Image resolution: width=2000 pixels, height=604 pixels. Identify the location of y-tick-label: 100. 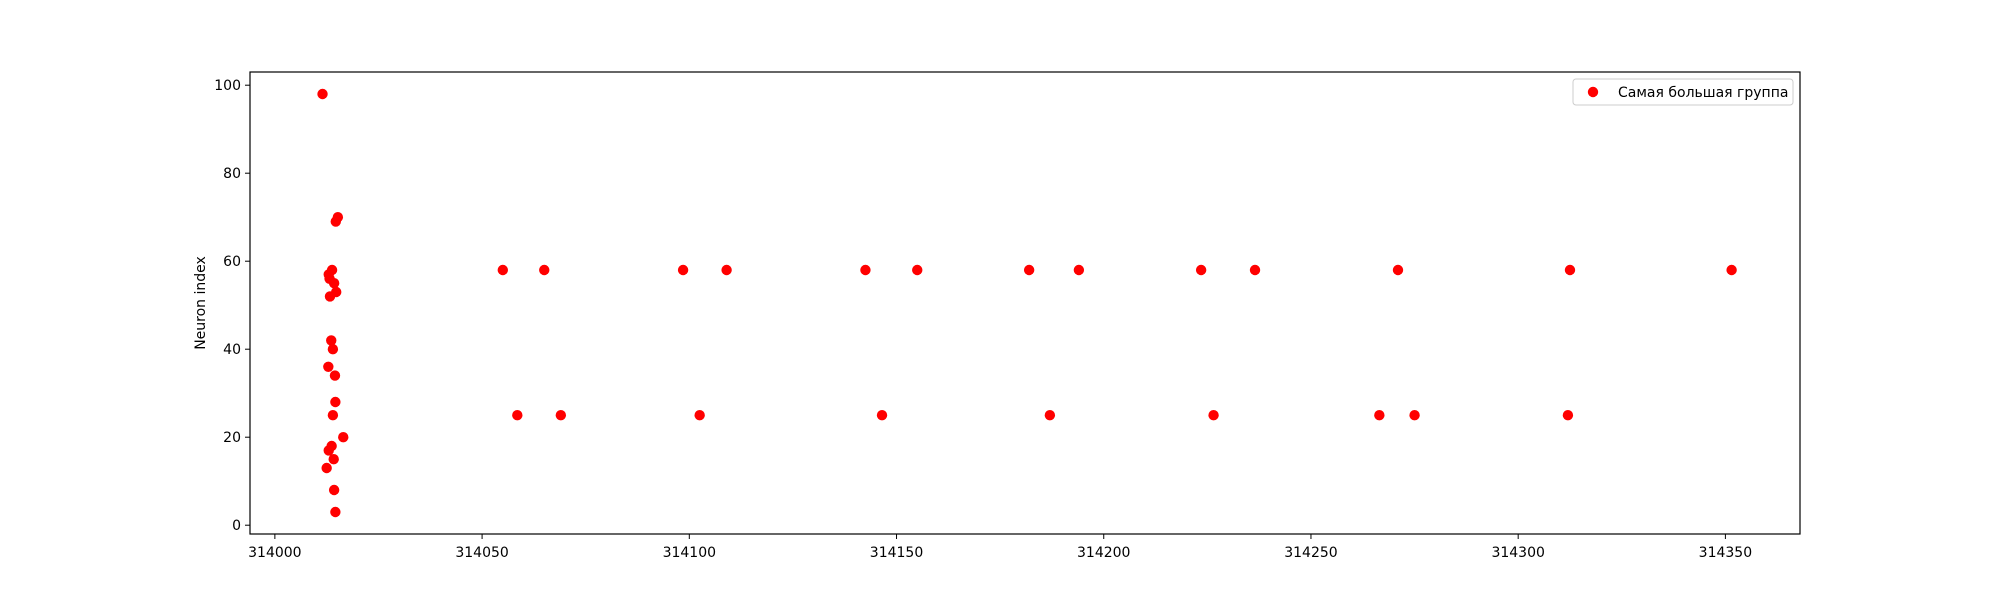
(227, 86).